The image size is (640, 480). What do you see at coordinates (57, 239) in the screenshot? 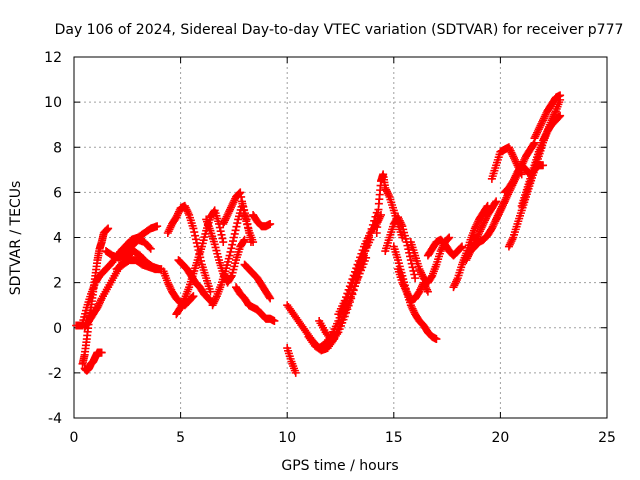
I see `y-tick-label: 4` at bounding box center [57, 239].